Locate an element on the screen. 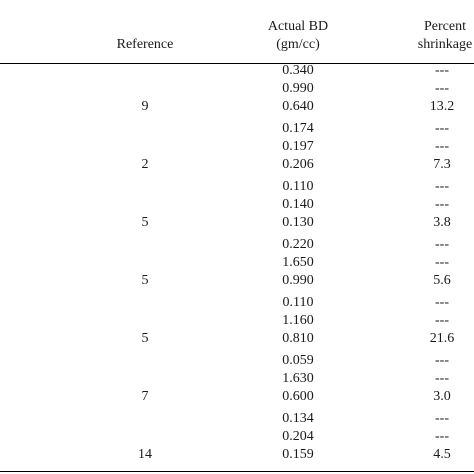 The height and width of the screenshot is (474, 474). cell-actual-bd: 0.600 is located at coordinates (298, 396).